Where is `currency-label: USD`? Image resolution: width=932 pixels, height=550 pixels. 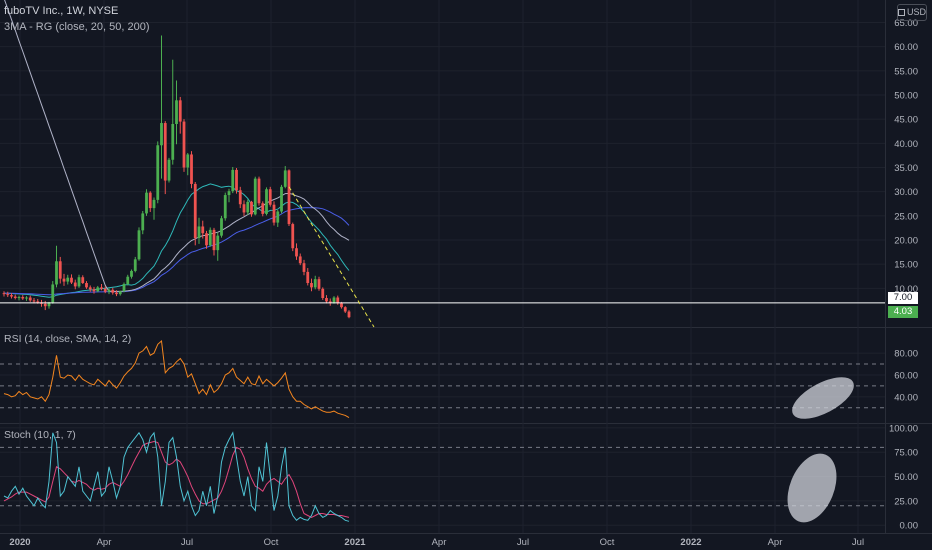 currency-label: USD is located at coordinates (917, 12).